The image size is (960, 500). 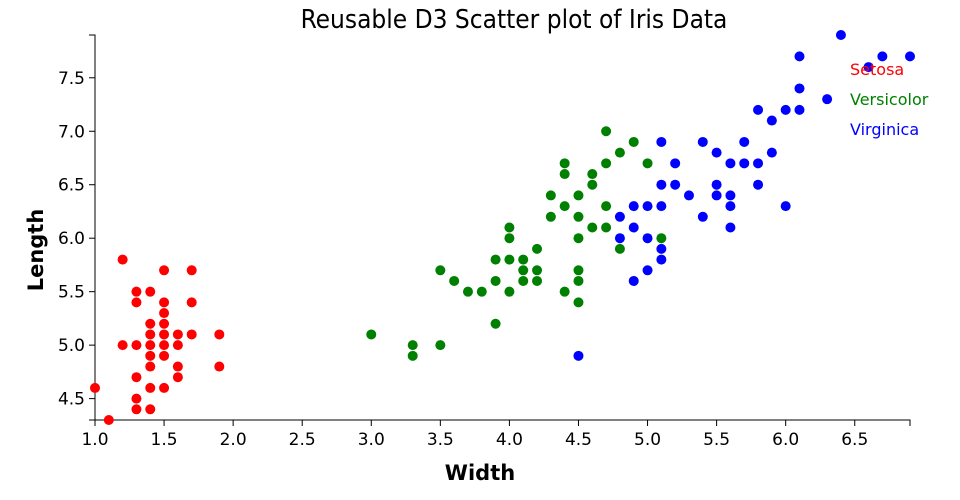 I want to click on x-axis: 1.0 1.5 2.0 2.5 3.0 3.5 4.0 4.5 5.0 5.5 6.0 6.5, so click(x=496, y=434).